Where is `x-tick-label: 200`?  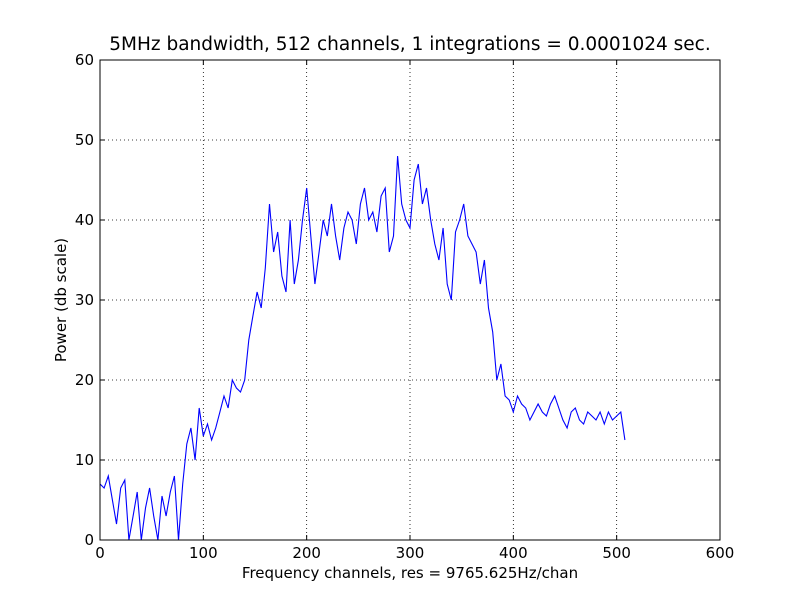
x-tick-label: 200 is located at coordinates (306, 553).